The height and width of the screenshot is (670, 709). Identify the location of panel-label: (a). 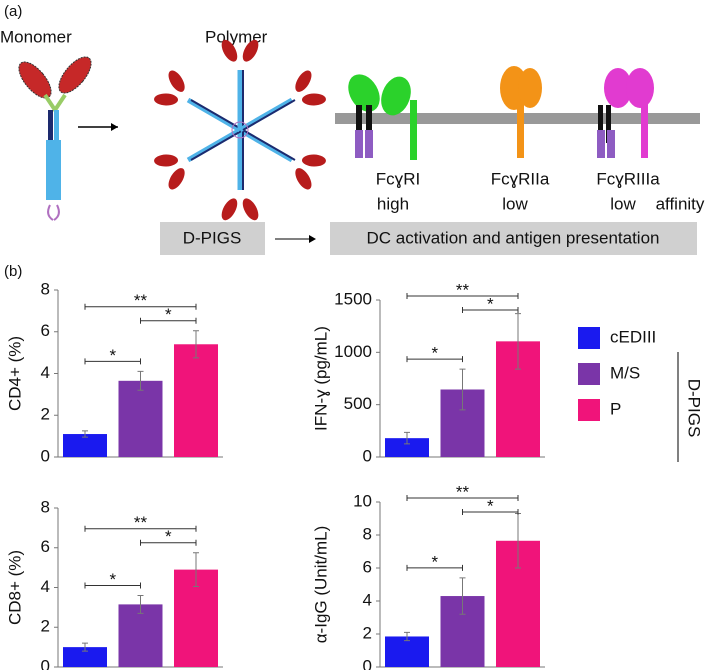
(13, 11).